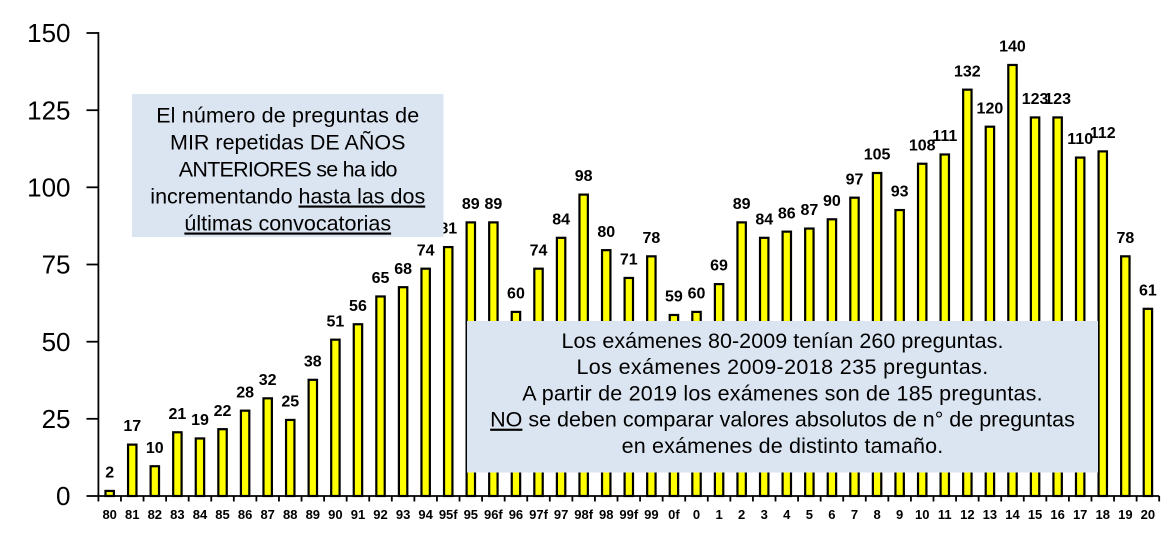 This screenshot has height=534, width=1176. Describe the element at coordinates (967, 514) in the screenshot. I see `svg-text: 12` at that location.